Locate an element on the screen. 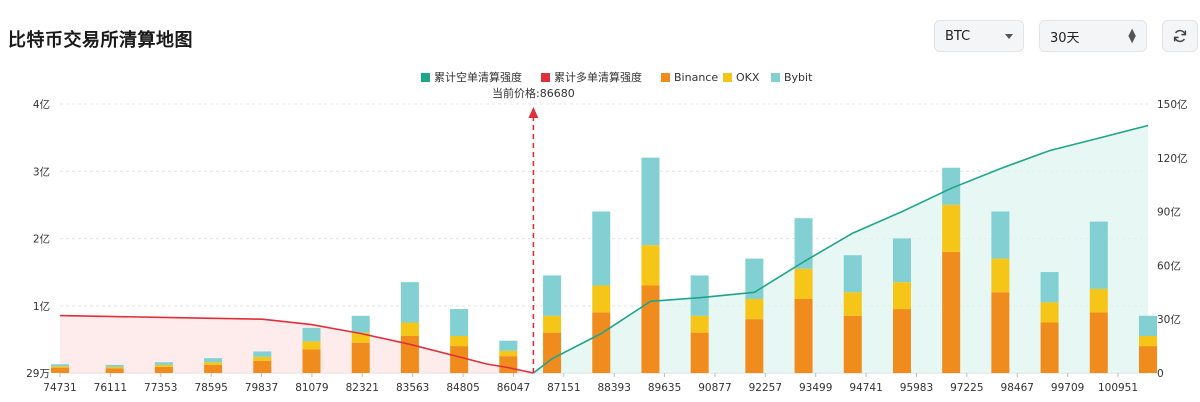  legend-label-0: 累计空单清算强度 is located at coordinates (478, 77).